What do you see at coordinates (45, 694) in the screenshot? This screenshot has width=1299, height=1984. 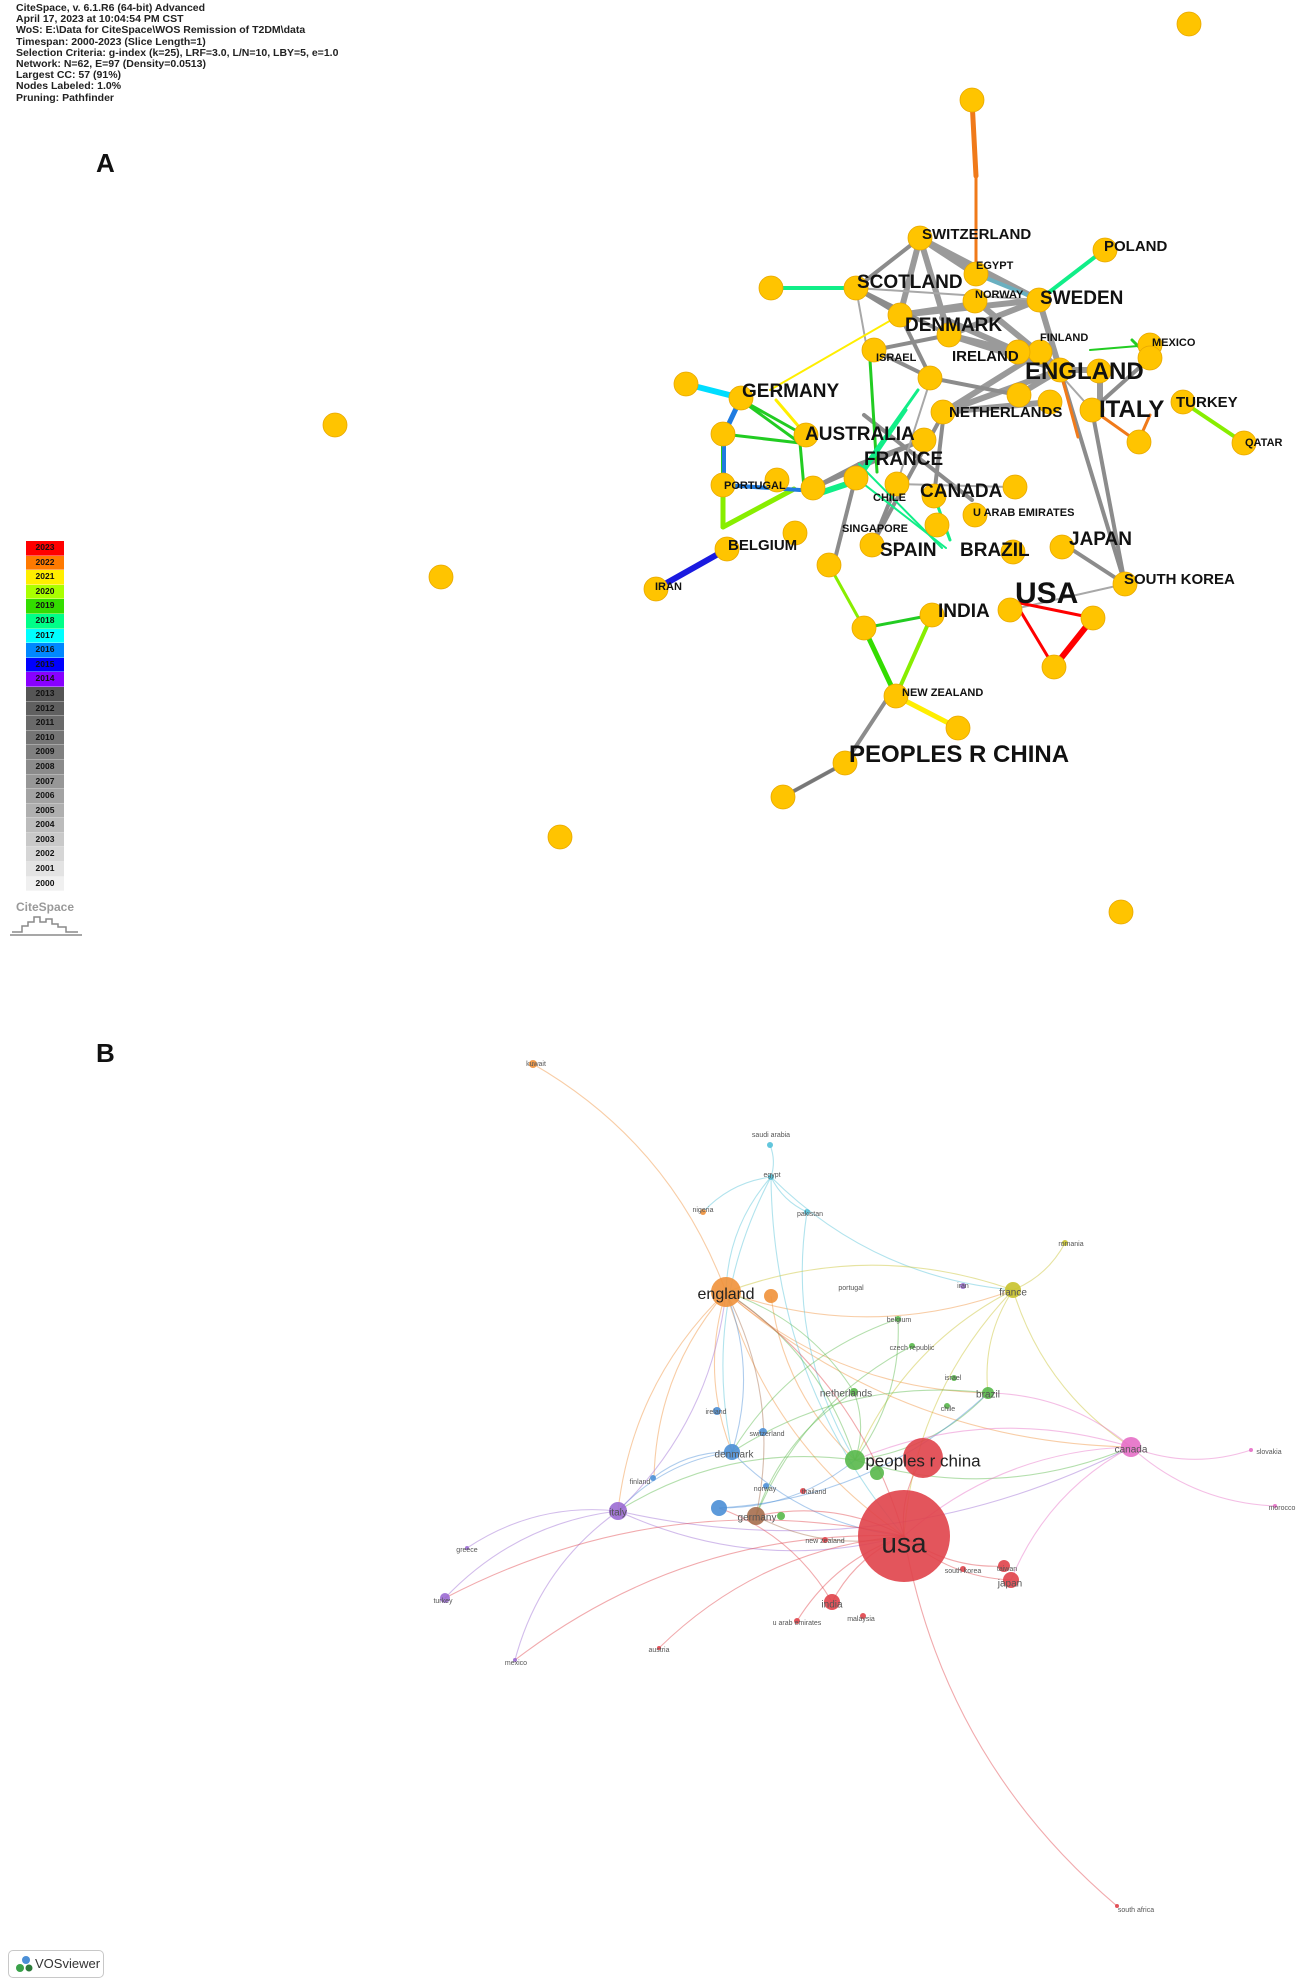 I see `legend-year-2013: 2013` at bounding box center [45, 694].